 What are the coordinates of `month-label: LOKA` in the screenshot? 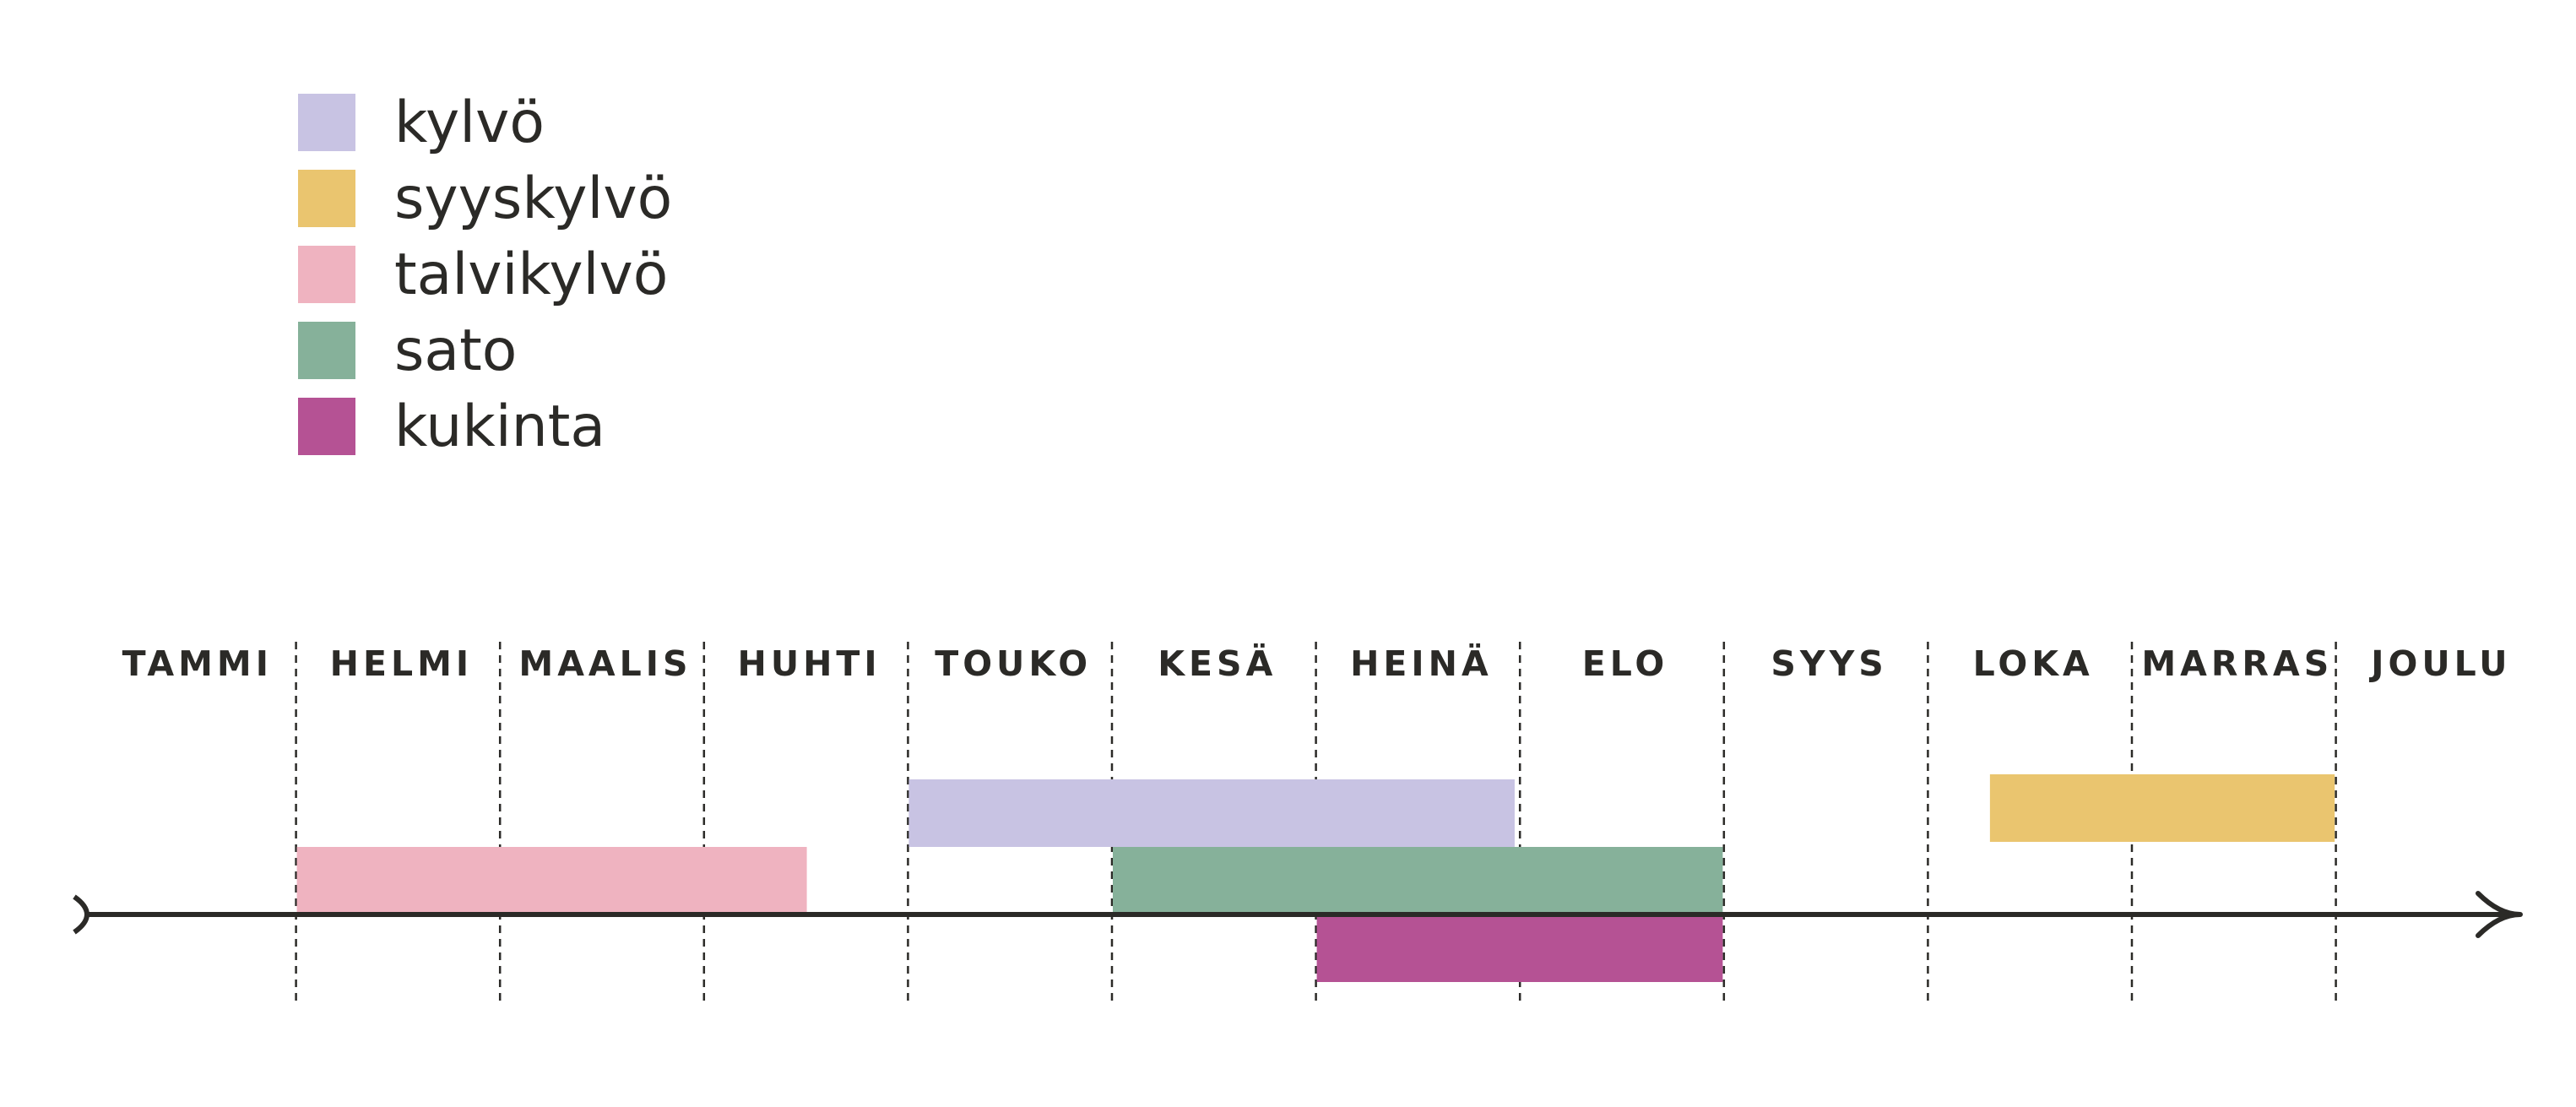 It's located at (2034, 663).